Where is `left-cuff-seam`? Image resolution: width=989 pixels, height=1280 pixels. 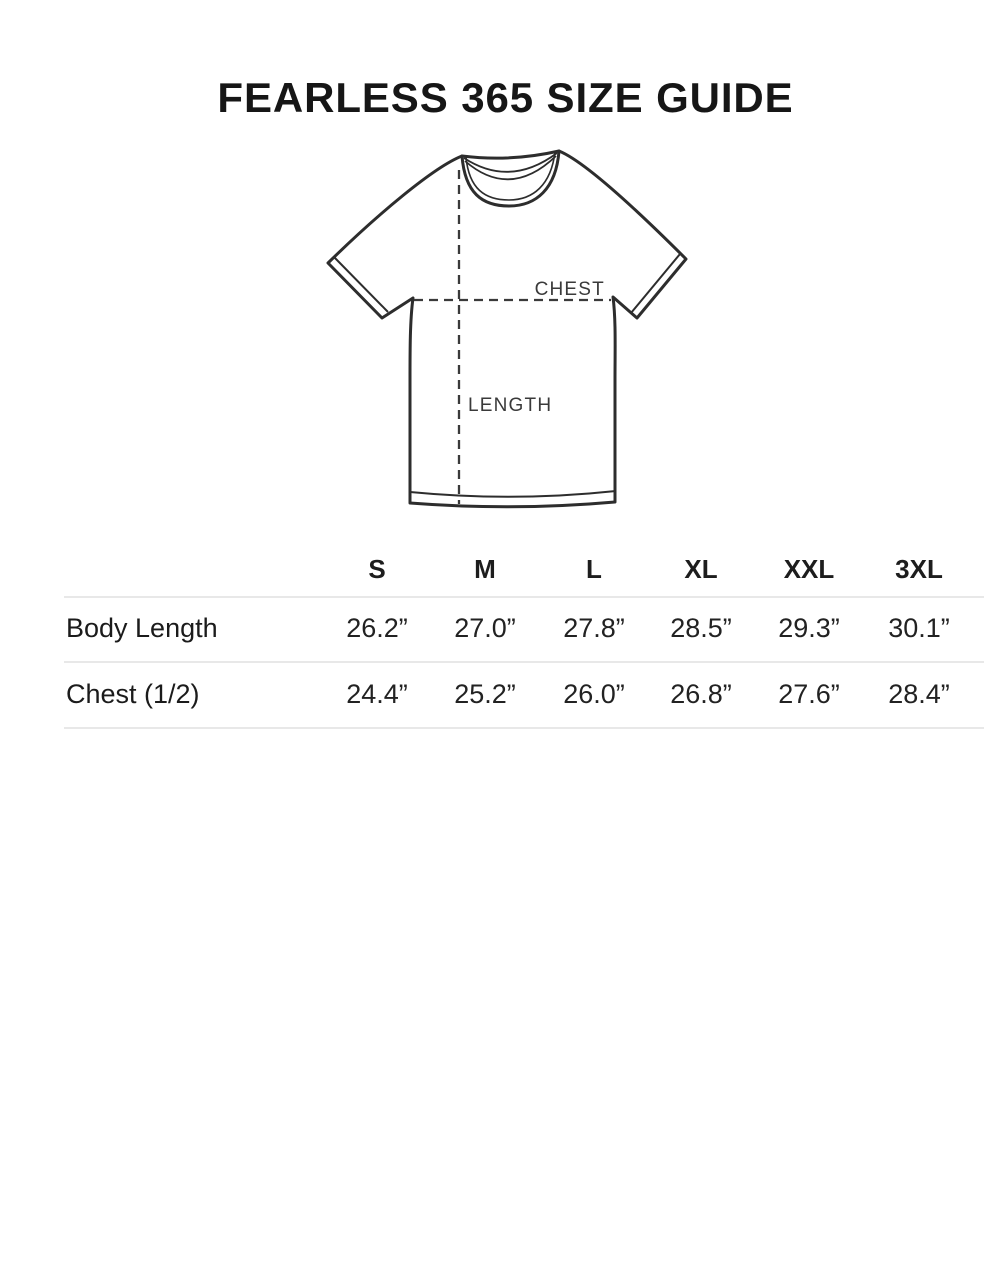 left-cuff-seam is located at coordinates (361, 284).